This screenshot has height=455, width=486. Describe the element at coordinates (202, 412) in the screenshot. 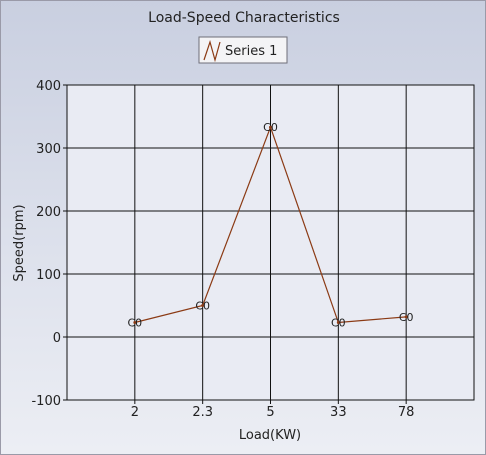

I see `x-tick-label: 2.3` at that location.